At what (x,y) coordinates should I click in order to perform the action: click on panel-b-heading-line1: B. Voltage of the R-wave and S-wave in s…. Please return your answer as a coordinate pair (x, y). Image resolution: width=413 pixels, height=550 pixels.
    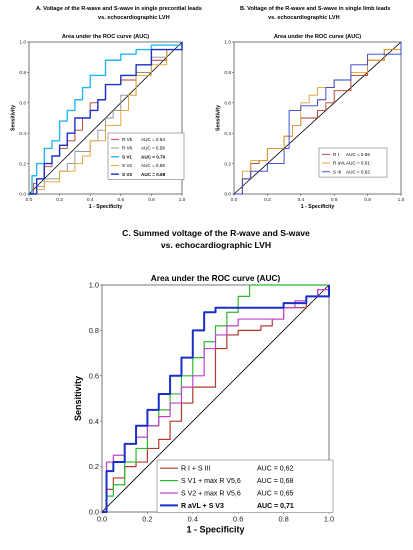
    Looking at the image, I should click on (315, 9).